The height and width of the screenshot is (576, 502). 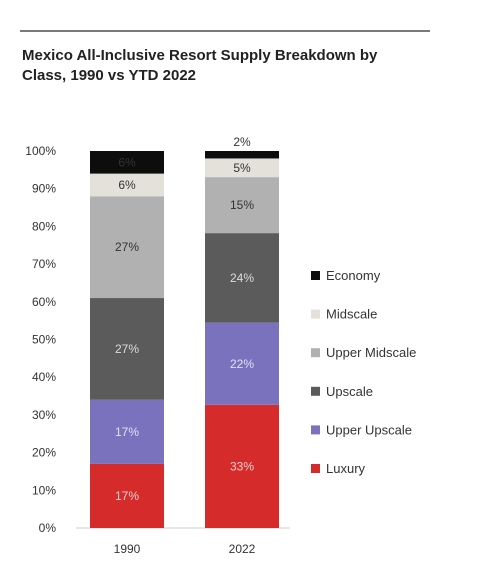 What do you see at coordinates (242, 155) in the screenshot?
I see `bar-segment-economy-2022` at bounding box center [242, 155].